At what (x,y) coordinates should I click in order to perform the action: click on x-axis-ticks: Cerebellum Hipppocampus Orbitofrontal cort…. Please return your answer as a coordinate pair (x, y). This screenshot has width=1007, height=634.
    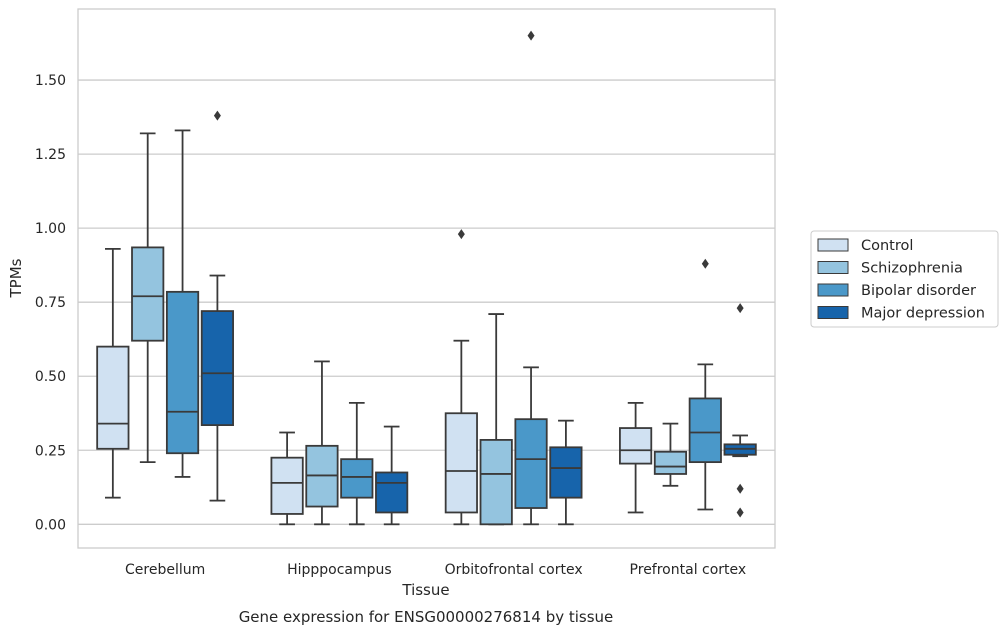
    Looking at the image, I should click on (435, 570).